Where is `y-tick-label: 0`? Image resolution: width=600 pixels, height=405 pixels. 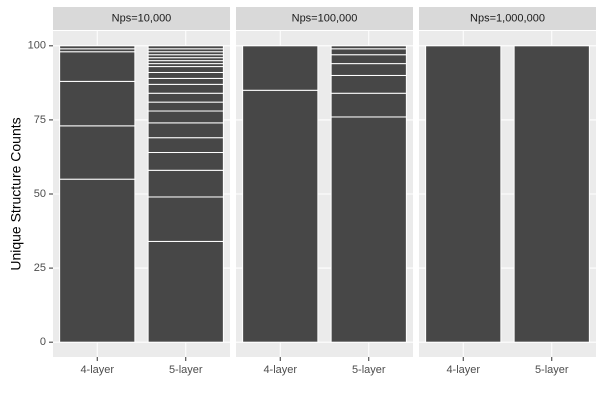
y-tick-label: 0 is located at coordinates (43, 342).